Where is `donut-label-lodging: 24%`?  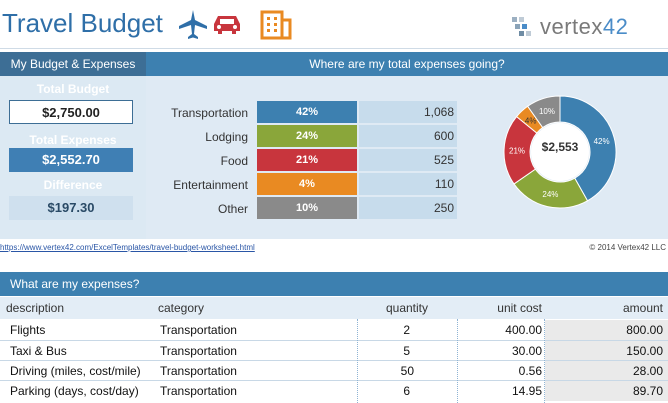 donut-label-lodging: 24% is located at coordinates (550, 194).